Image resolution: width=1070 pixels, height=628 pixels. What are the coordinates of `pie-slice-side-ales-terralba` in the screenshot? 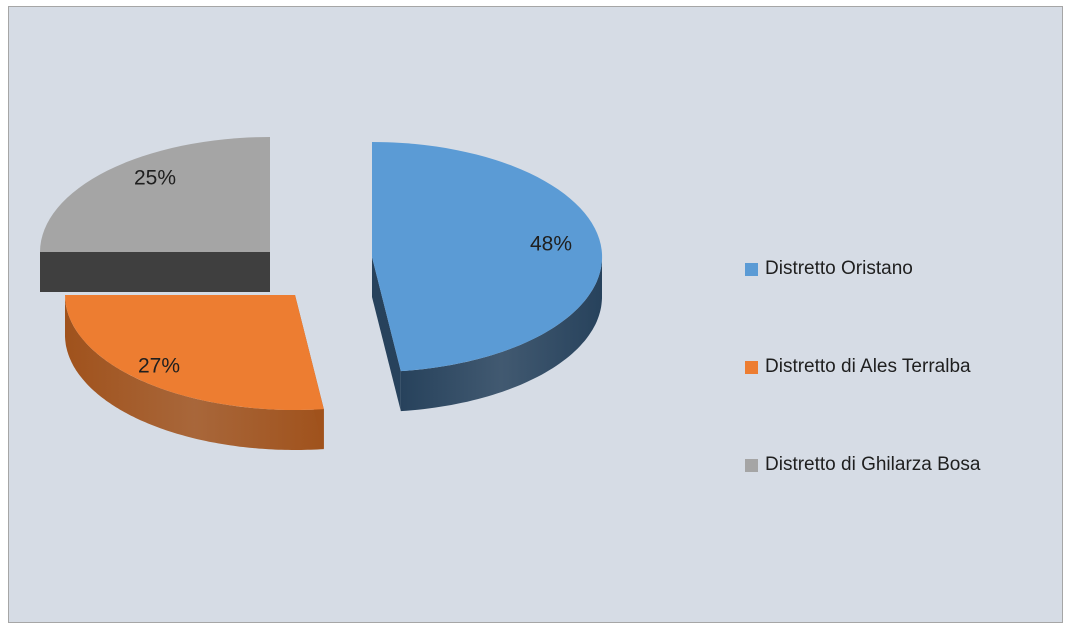 It's located at (194, 372).